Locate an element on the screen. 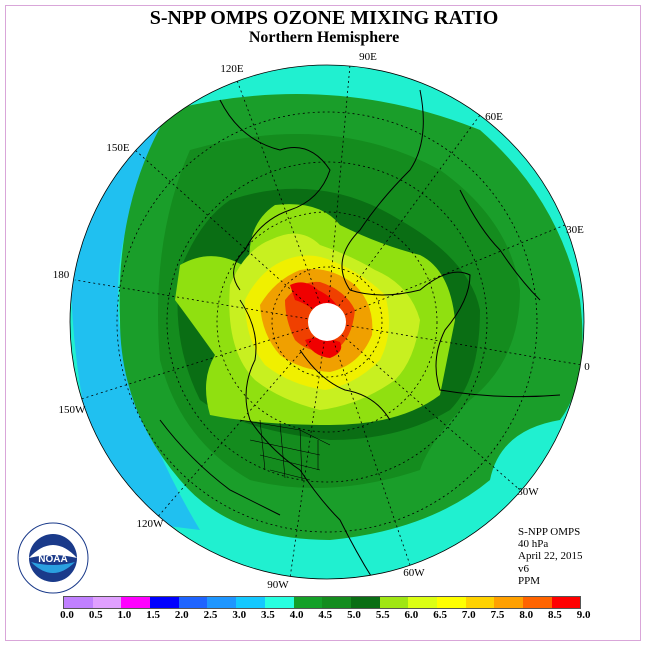  label-0: 0 is located at coordinates (587, 367).